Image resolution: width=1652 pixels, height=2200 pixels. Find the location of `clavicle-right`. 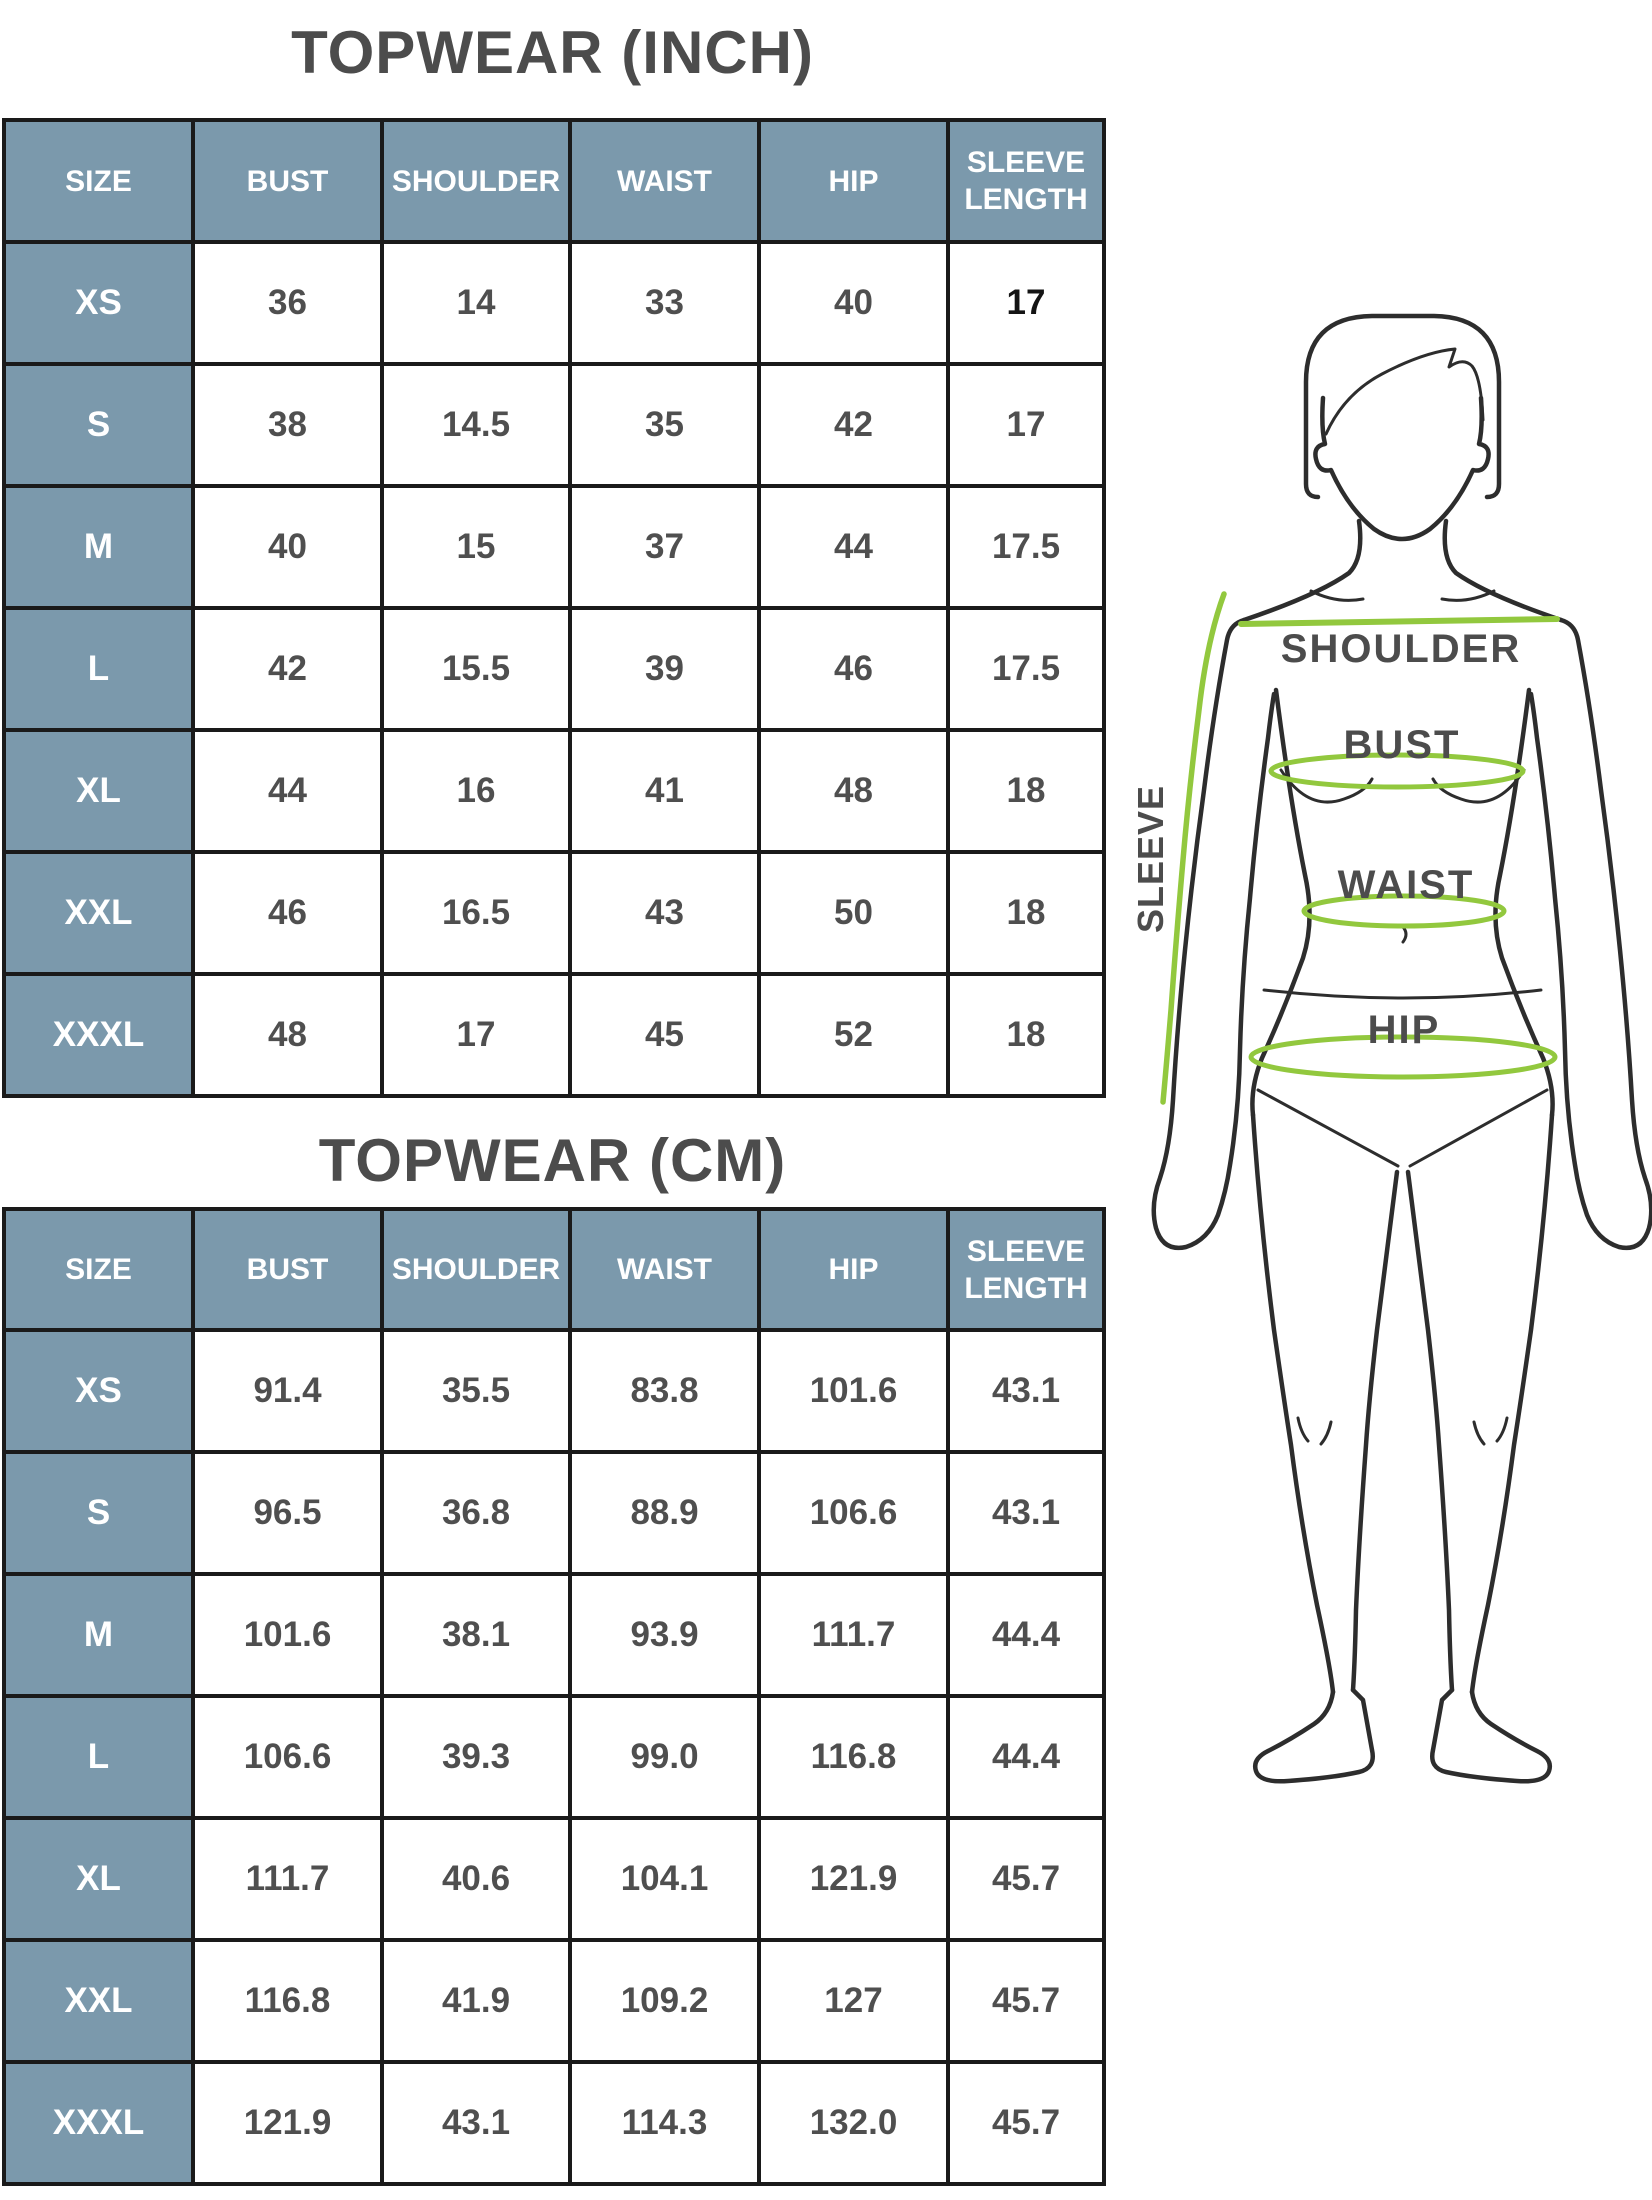

clavicle-right is located at coordinates (1468, 595).